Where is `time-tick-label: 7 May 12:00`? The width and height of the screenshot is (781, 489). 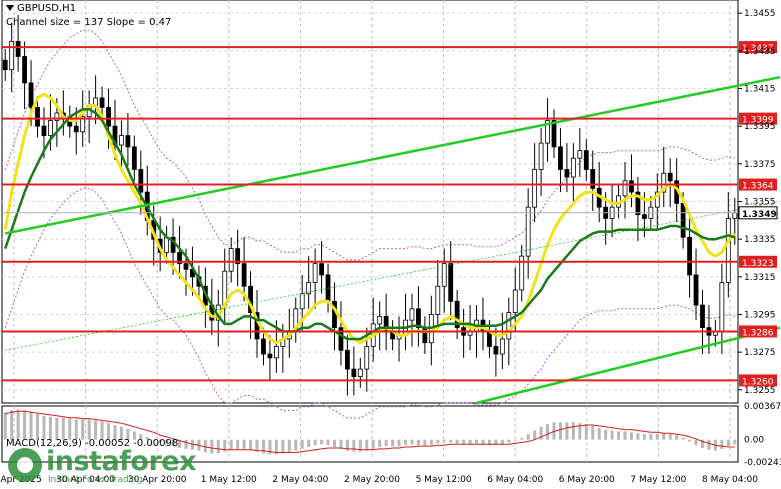
time-tick-label: 7 May 12:00 is located at coordinates (658, 480).